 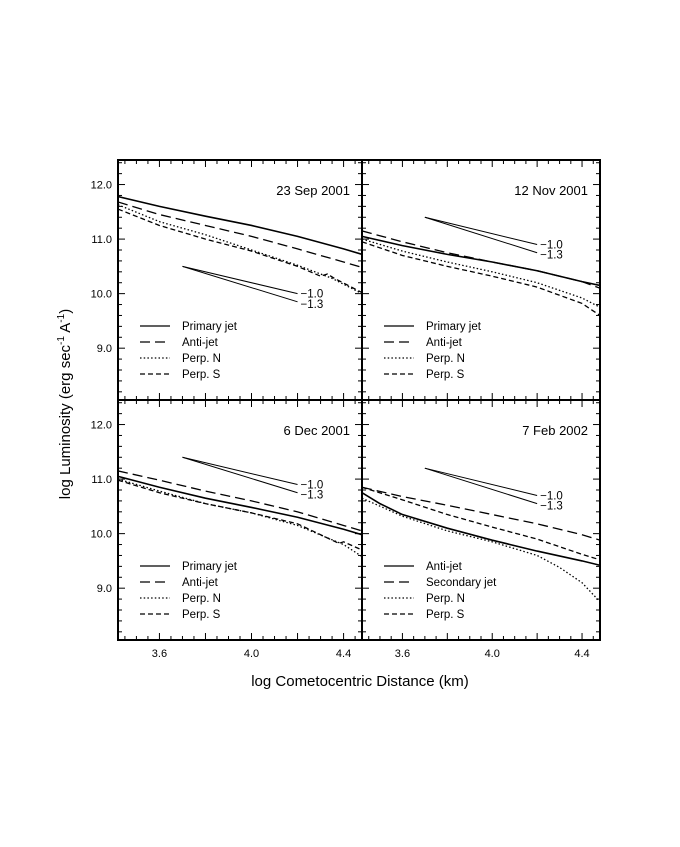 What do you see at coordinates (360, 681) in the screenshot?
I see `x-axis-title: log Cometocentric Distance (km)` at bounding box center [360, 681].